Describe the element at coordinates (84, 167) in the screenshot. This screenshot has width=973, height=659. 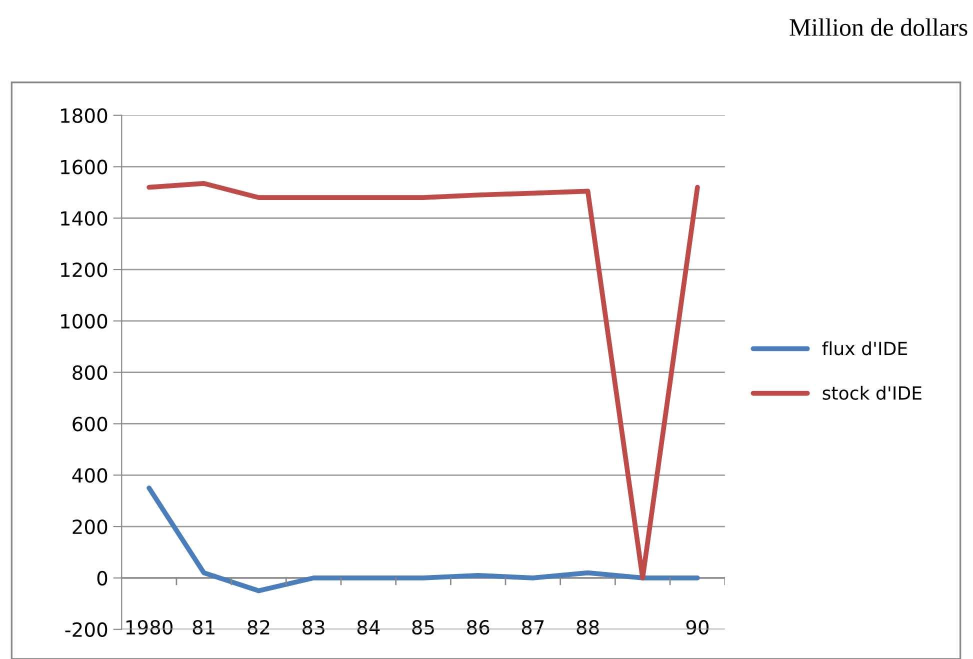
I see `y-tick-label: 1600` at that location.